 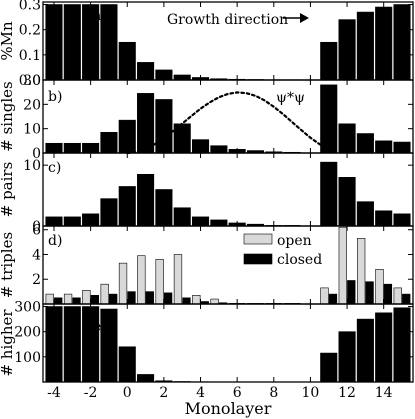 I want to click on bar-e--4, so click(x=54, y=344).